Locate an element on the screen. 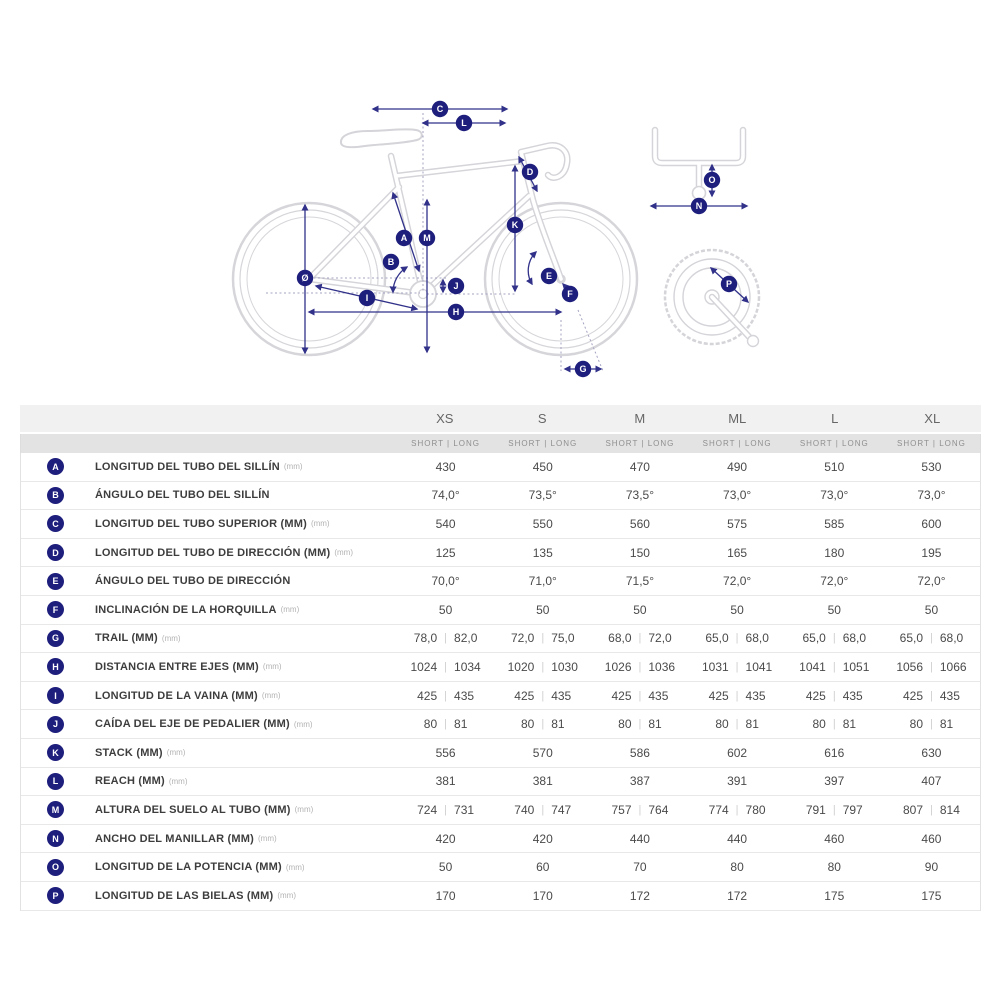 The width and height of the screenshot is (1000, 1000). row-letter-badge: K is located at coordinates (55, 753).